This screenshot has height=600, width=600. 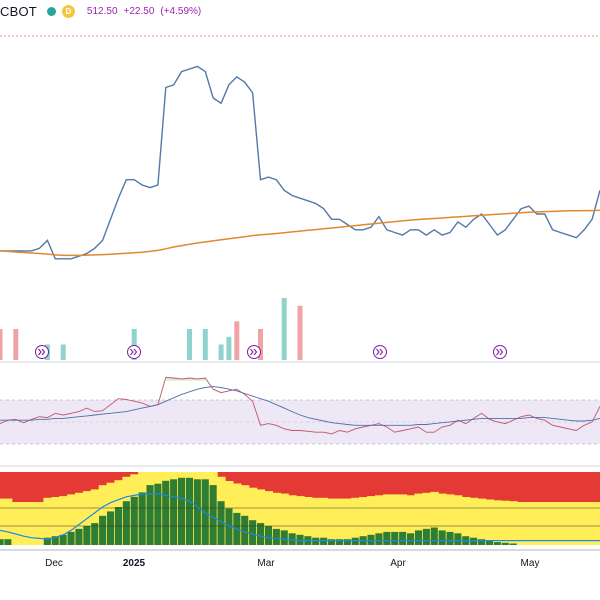 I want to click on volume-pane, so click(x=151, y=329).